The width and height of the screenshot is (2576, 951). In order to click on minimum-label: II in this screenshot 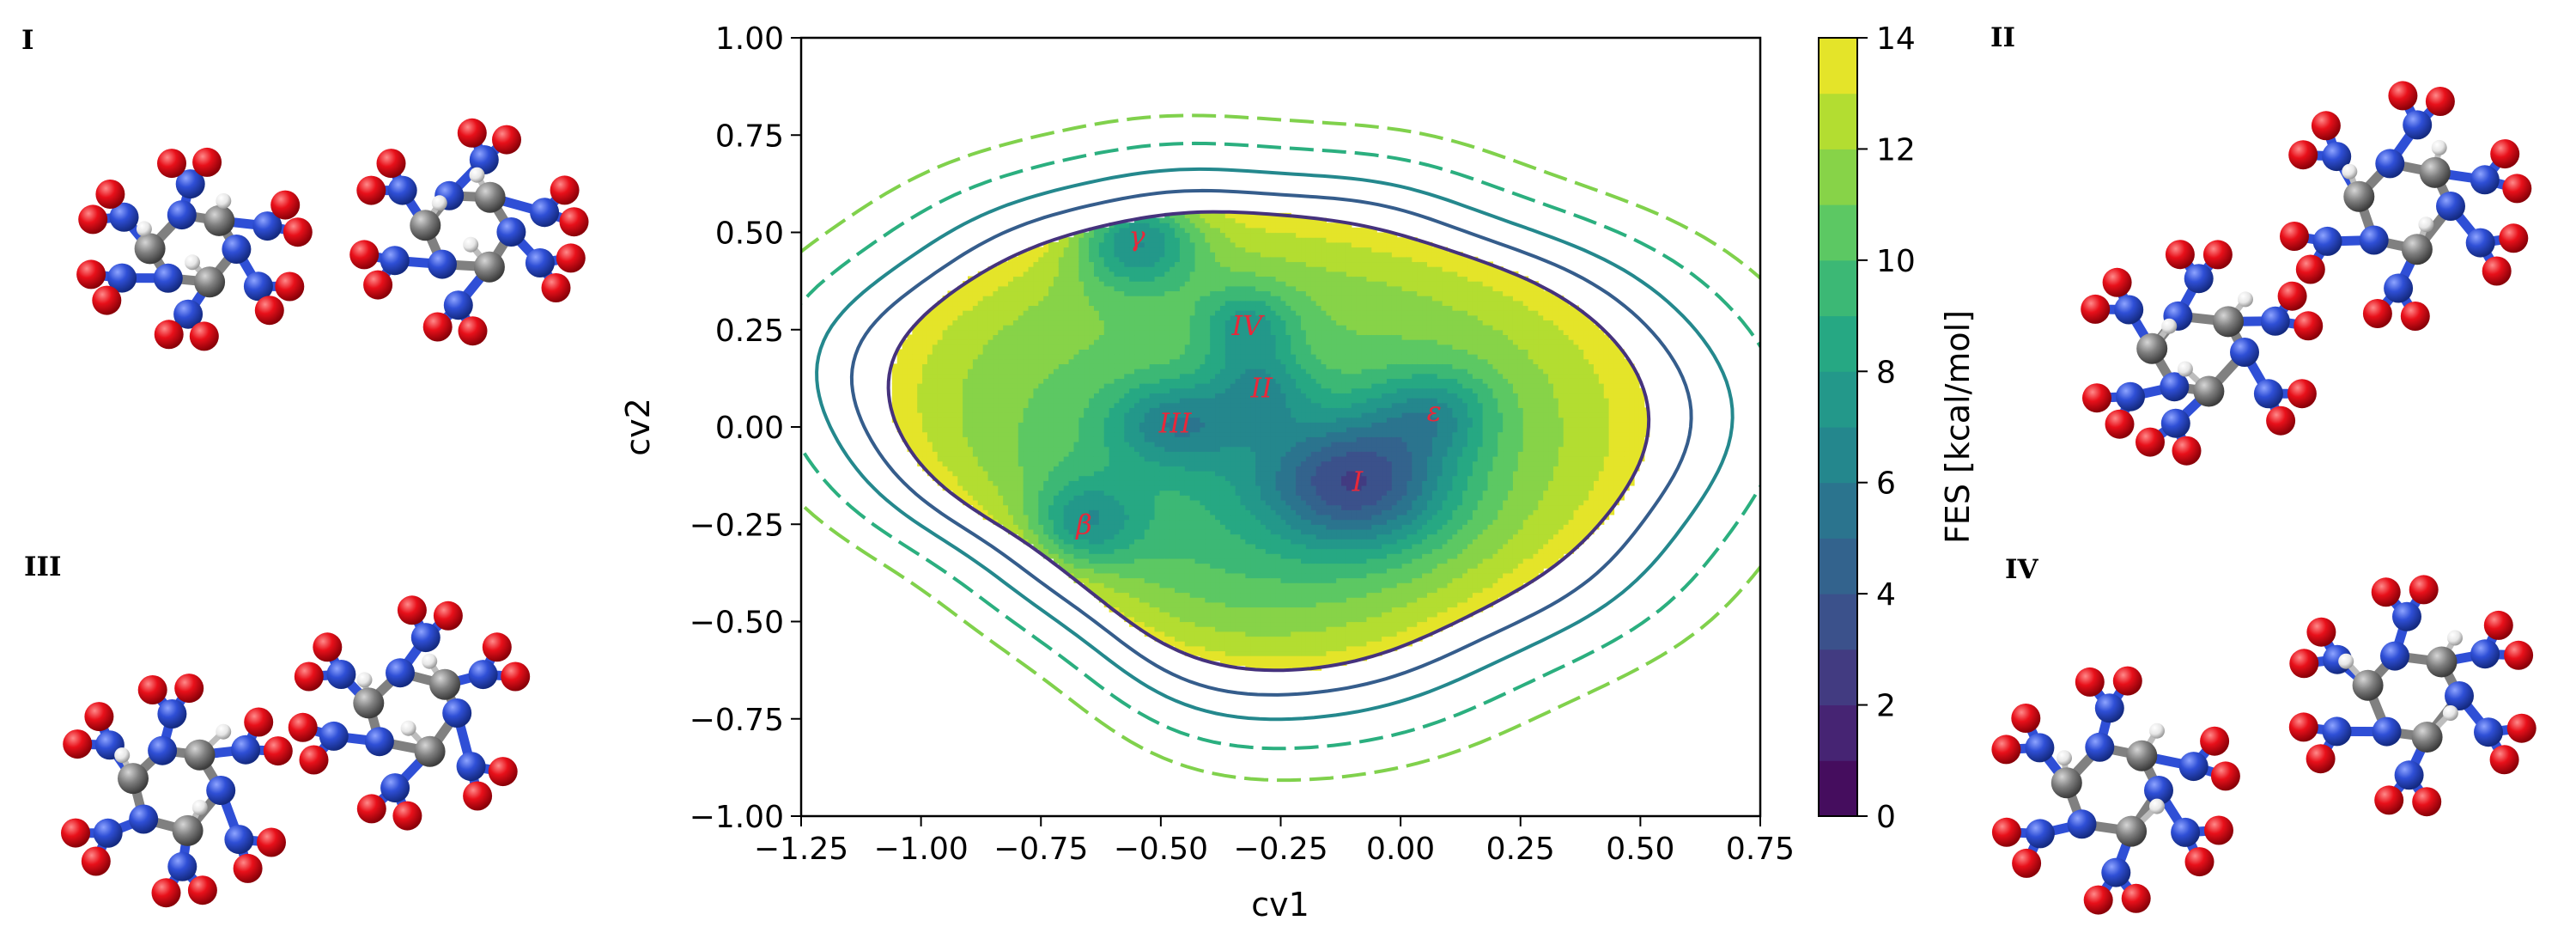, I will do `click(1262, 389)`.